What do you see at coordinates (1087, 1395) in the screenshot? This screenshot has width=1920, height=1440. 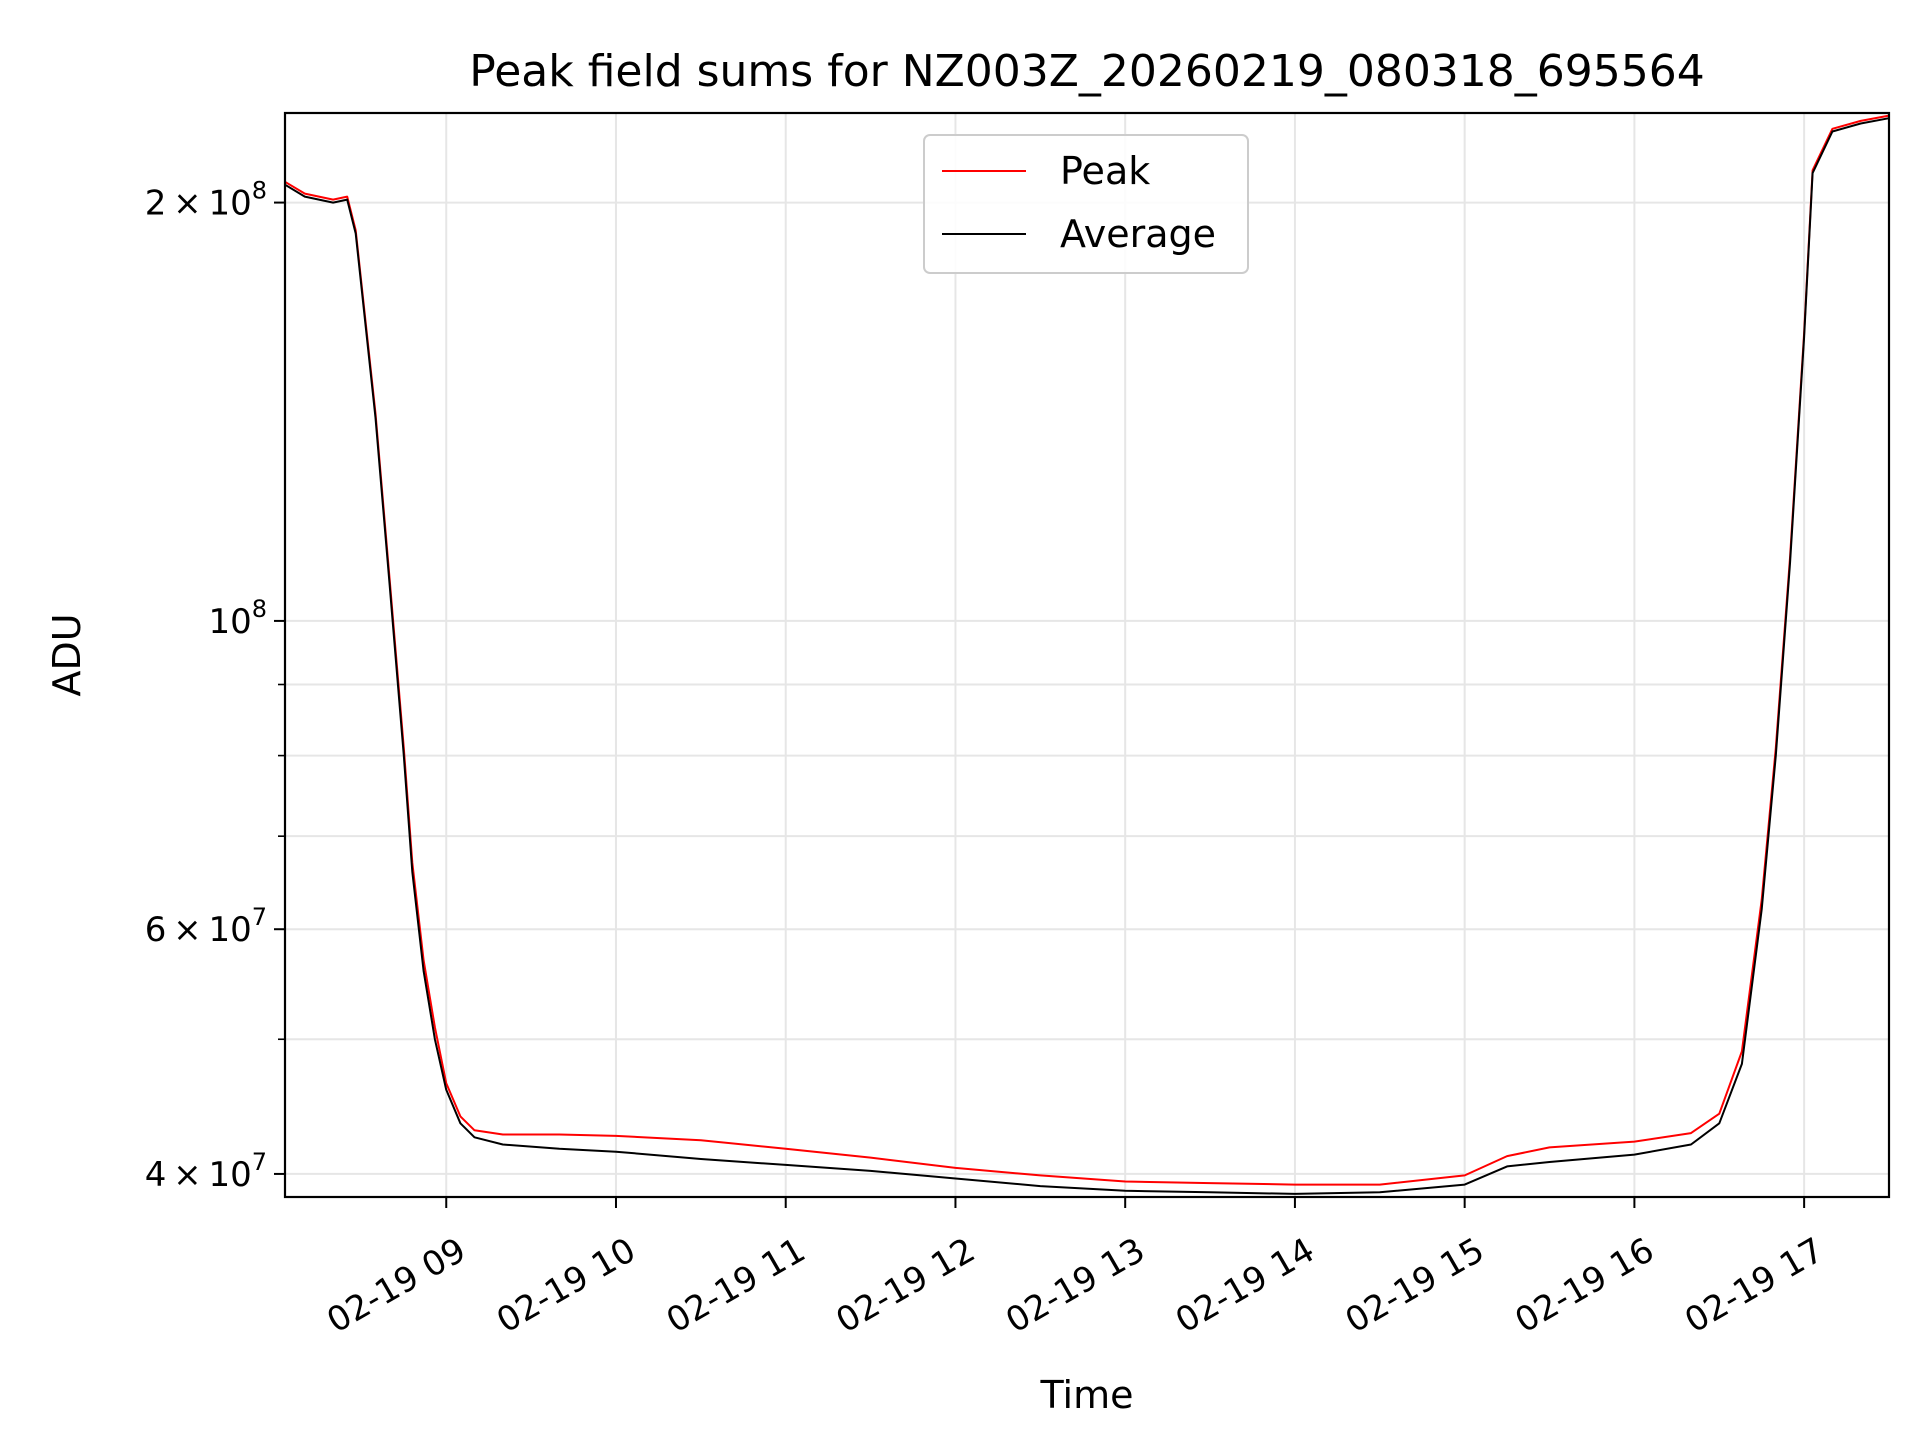 I see `x-axis-label: Time` at bounding box center [1087, 1395].